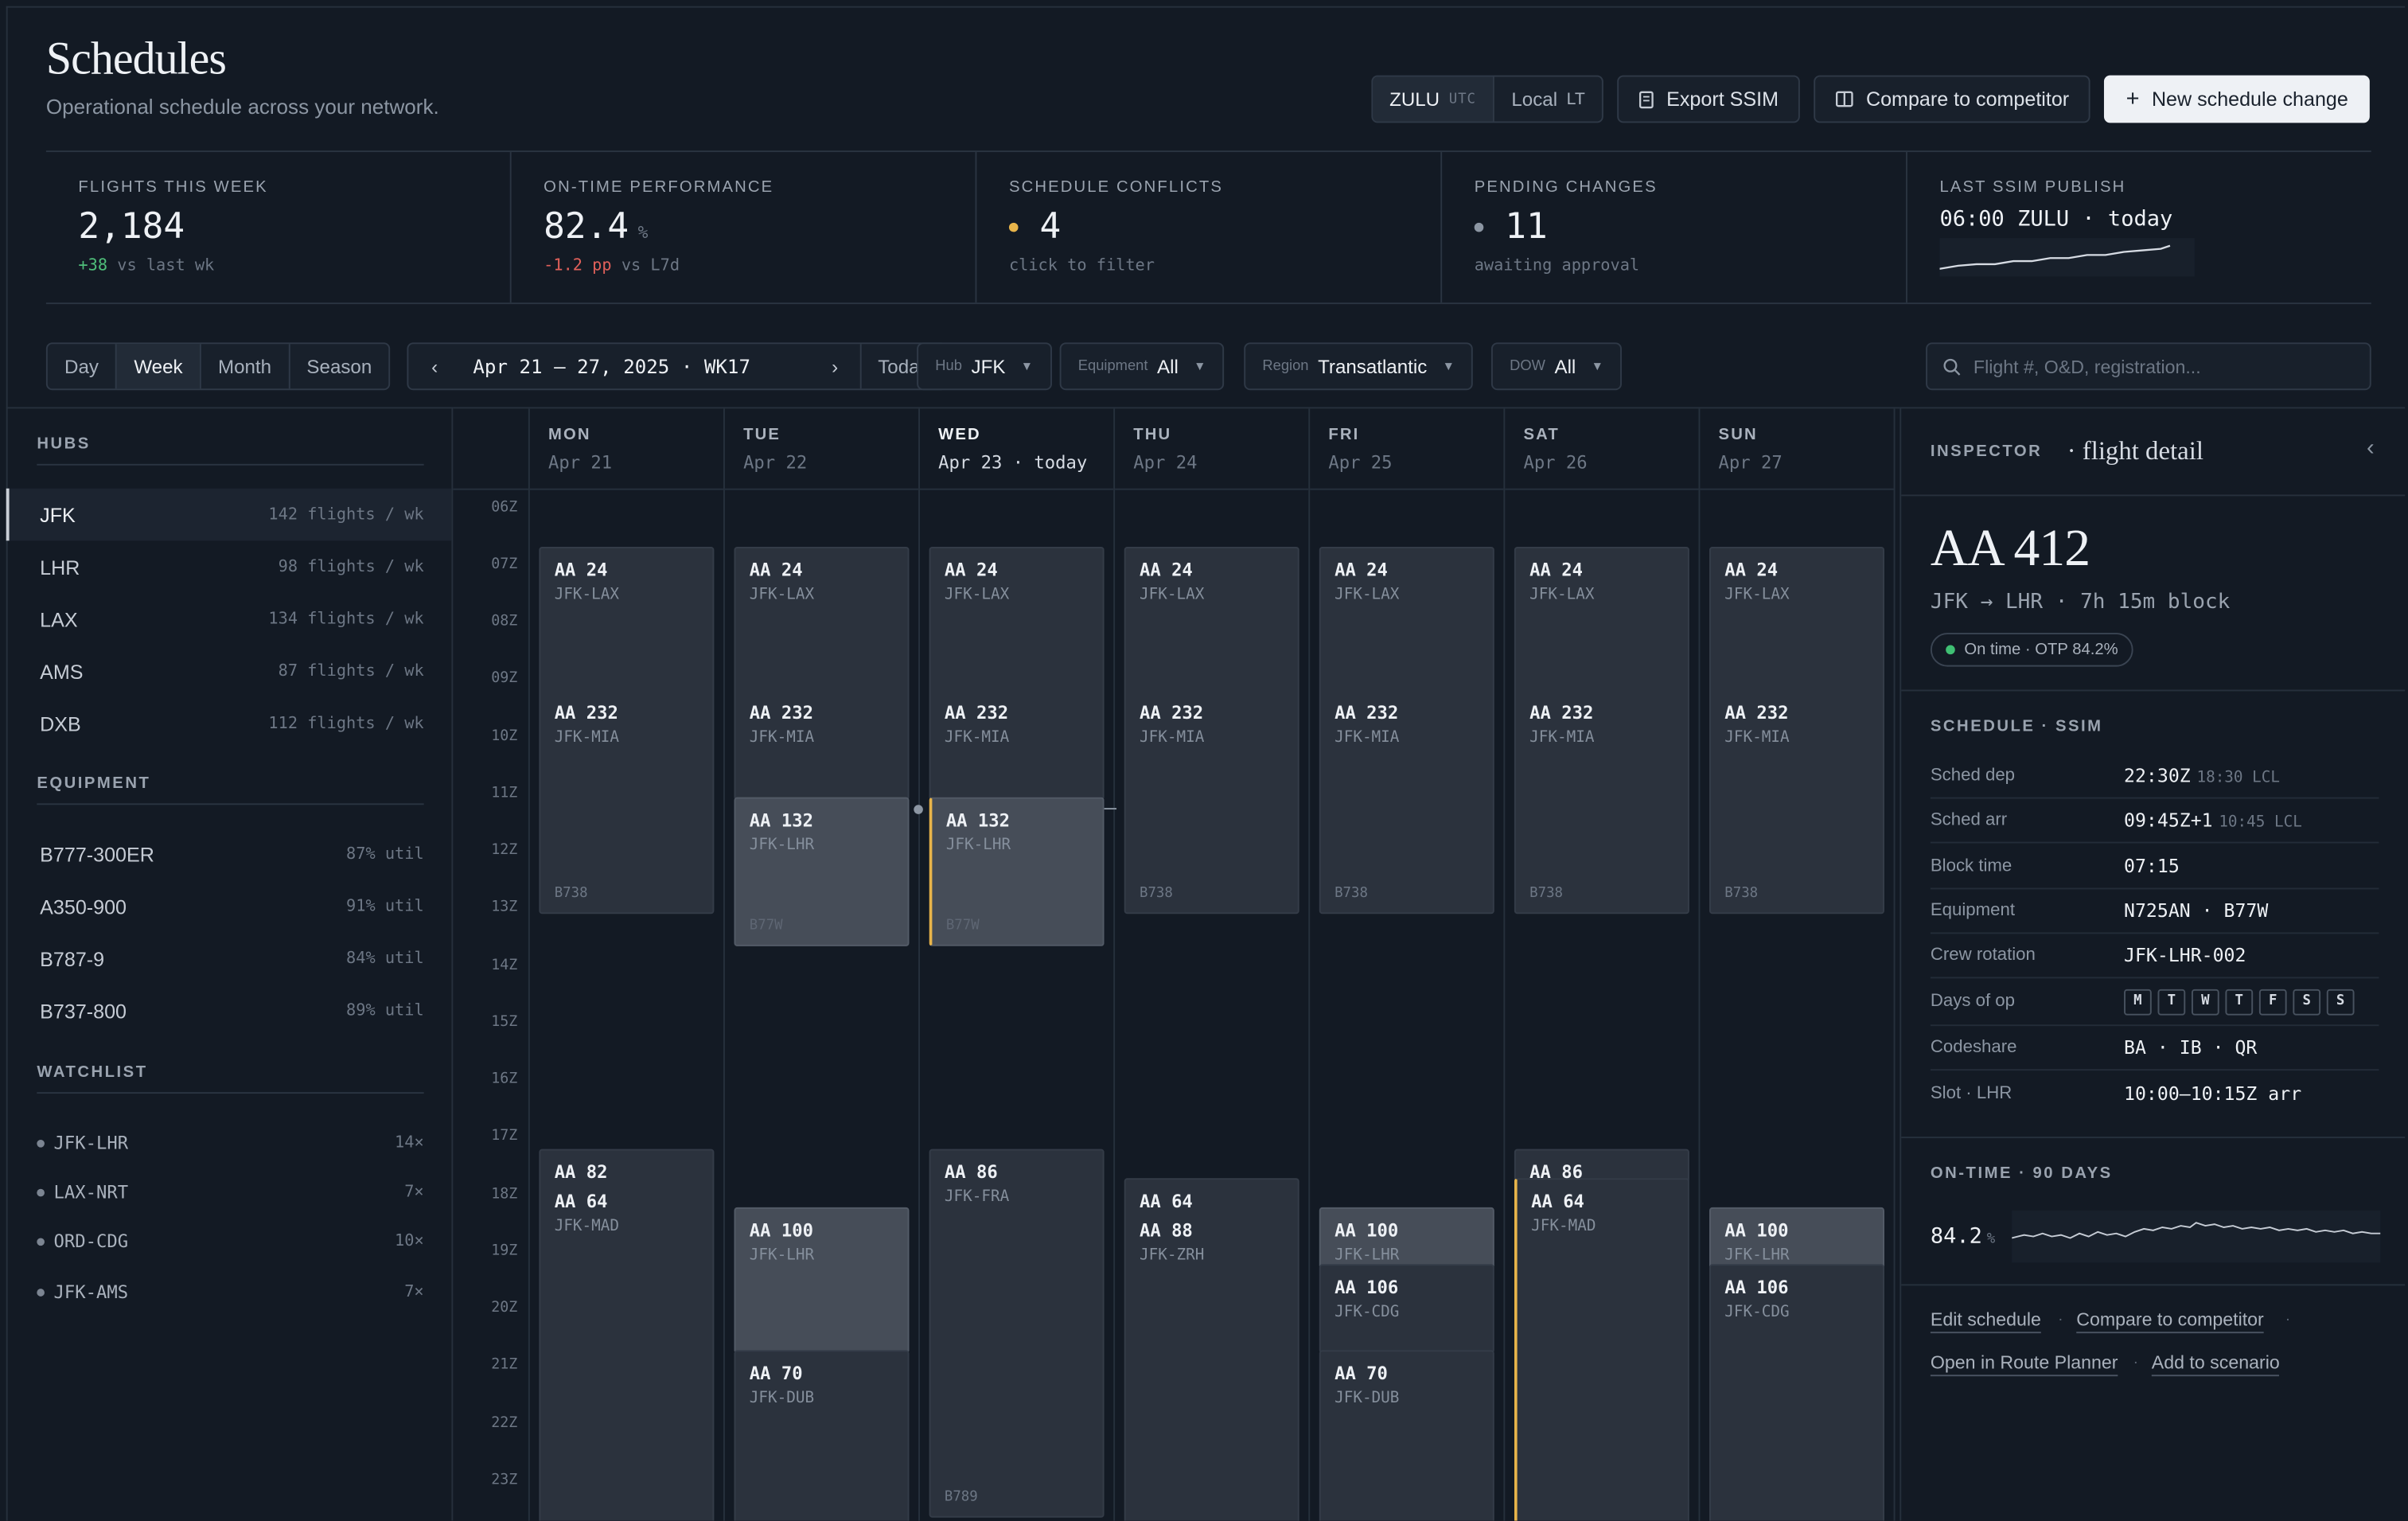  I want to click on flight-block-aa86-jfk-fra: AA 86 JFK-FRA B789, so click(1017, 1333).